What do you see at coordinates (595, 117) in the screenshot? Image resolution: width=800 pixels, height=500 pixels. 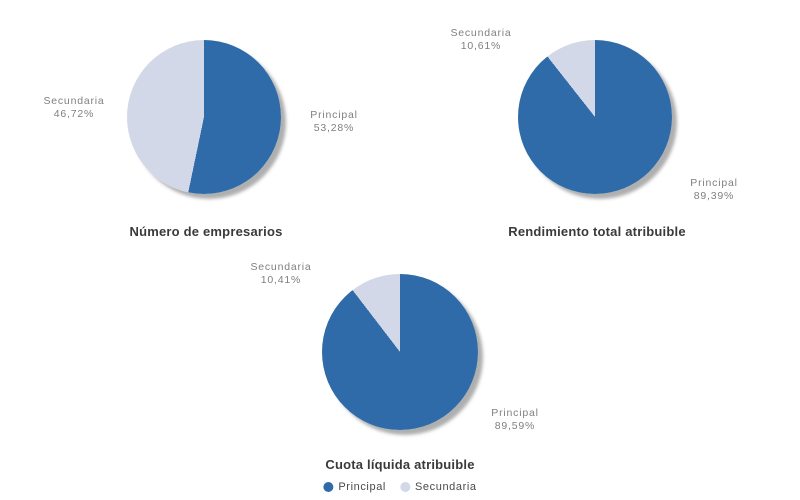 I see `pie-rendimiento-total-atribuible` at bounding box center [595, 117].